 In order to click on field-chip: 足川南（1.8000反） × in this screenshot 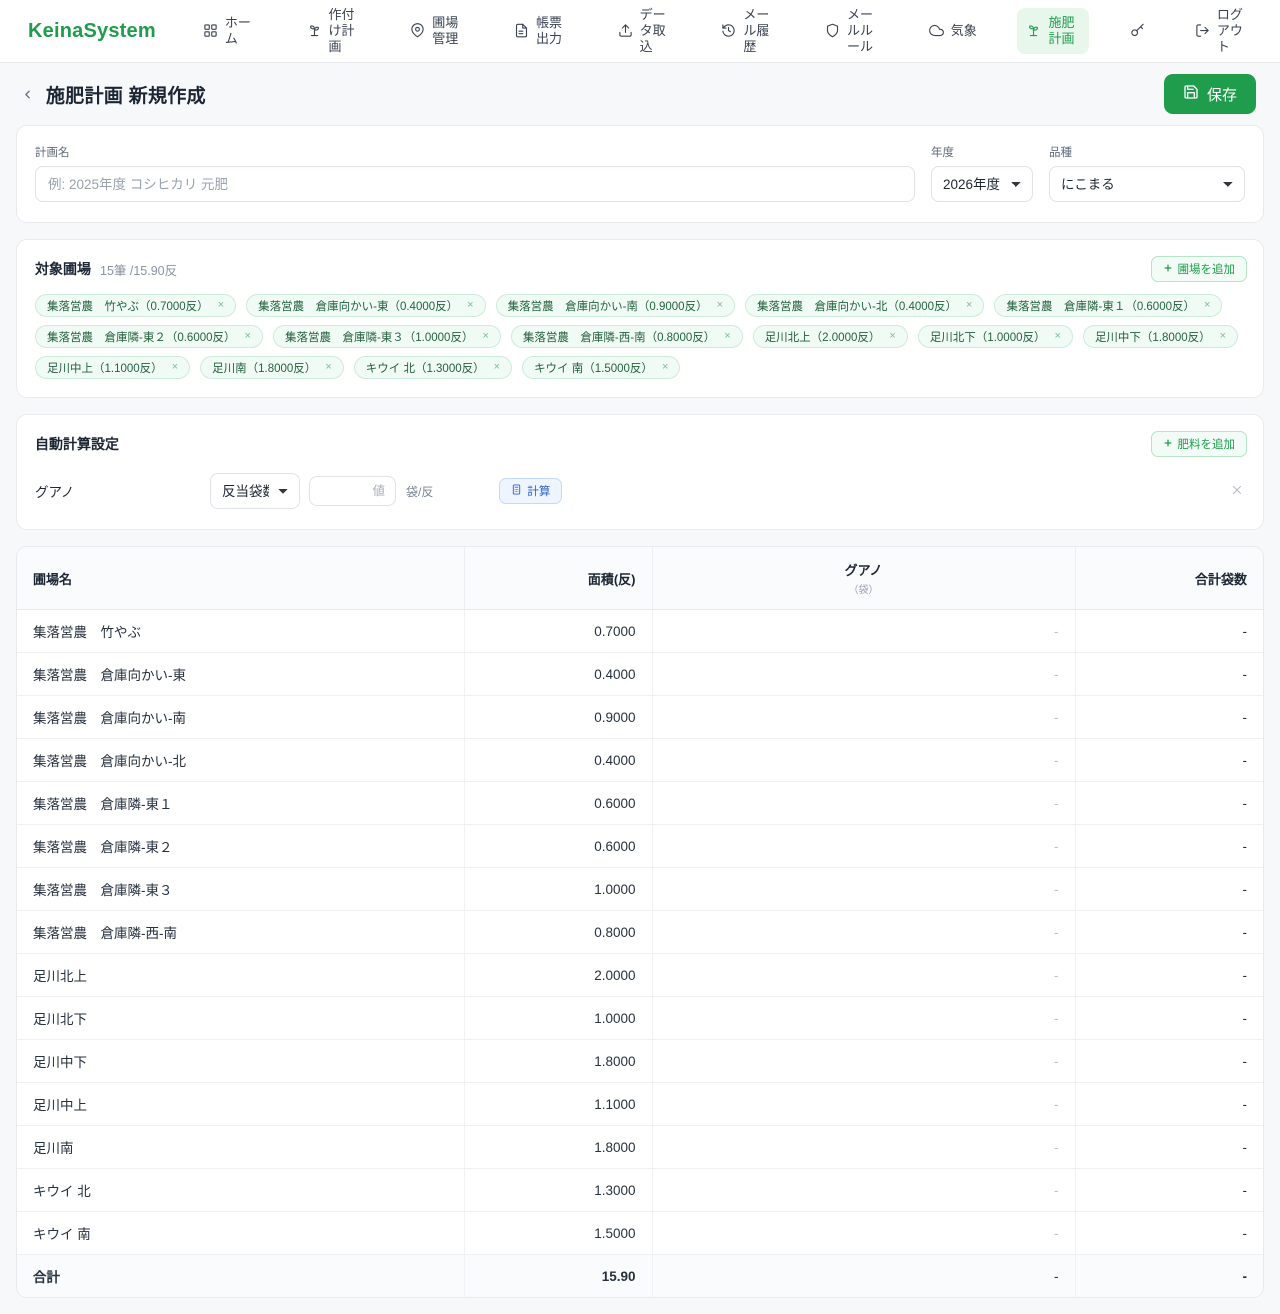, I will do `click(272, 367)`.